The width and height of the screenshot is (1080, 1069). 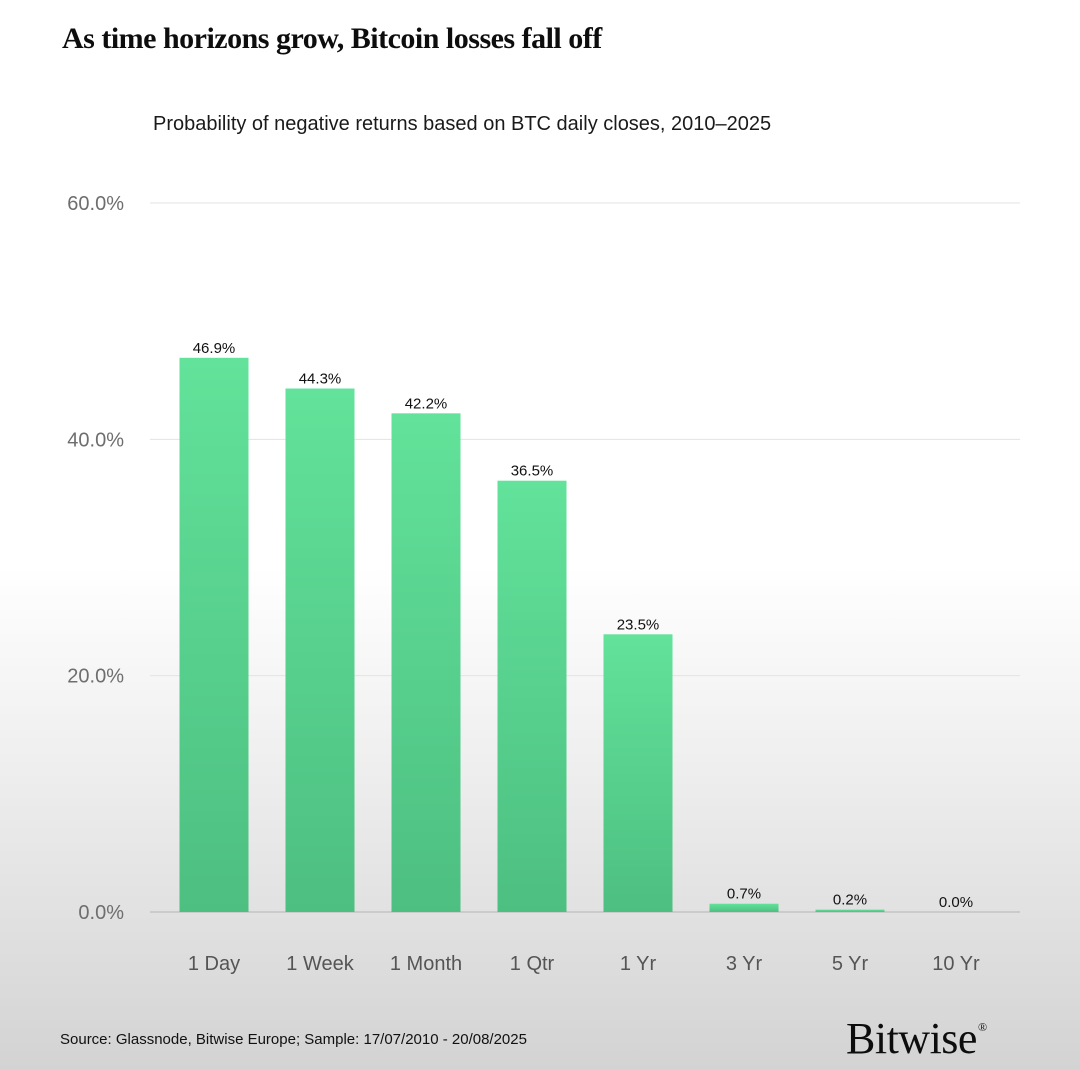 I want to click on y-tick-label: 40.0%, so click(x=95, y=440).